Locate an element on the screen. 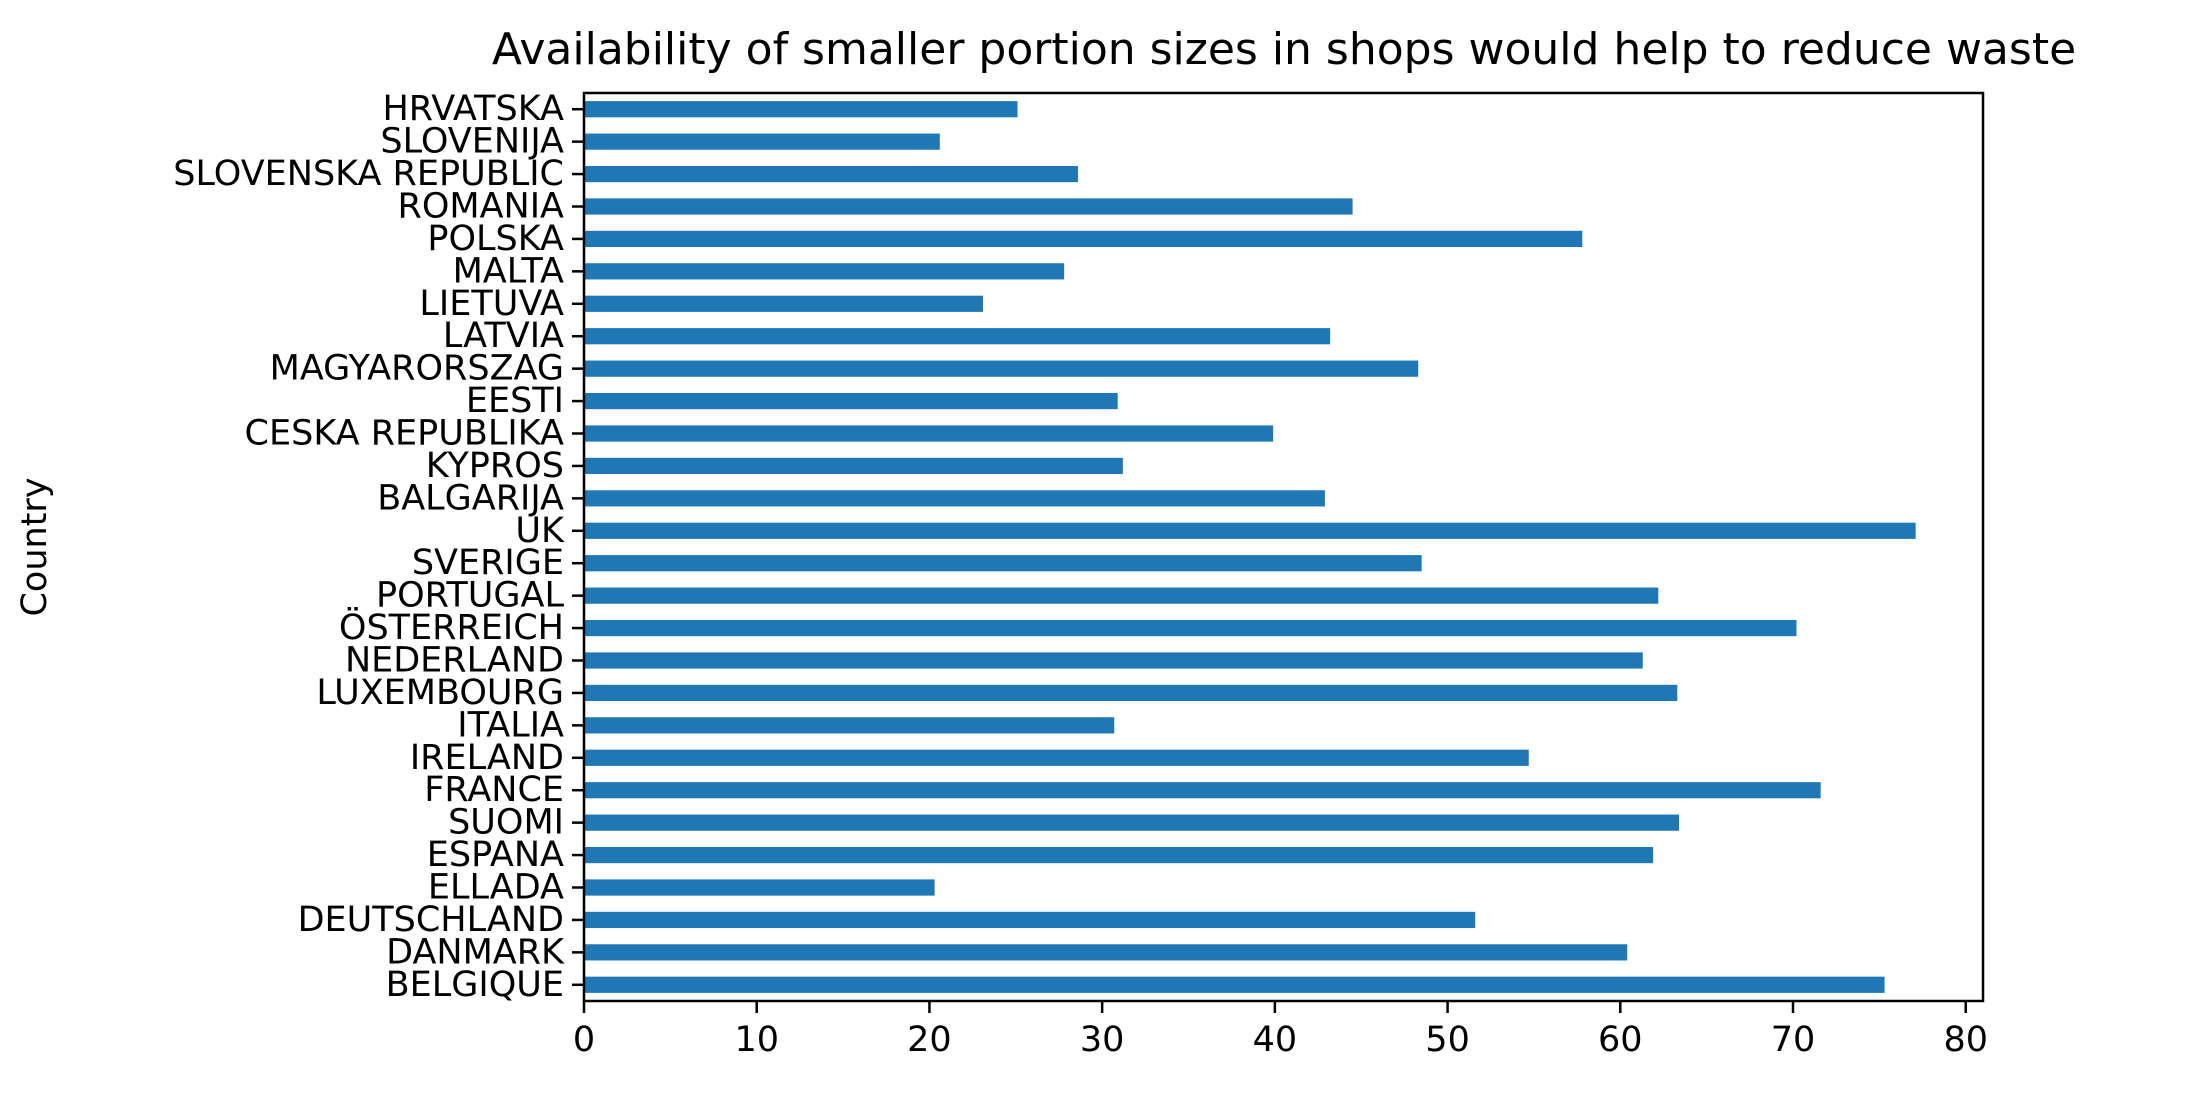  y-tick-label: LIETUVA is located at coordinates (491, 304).